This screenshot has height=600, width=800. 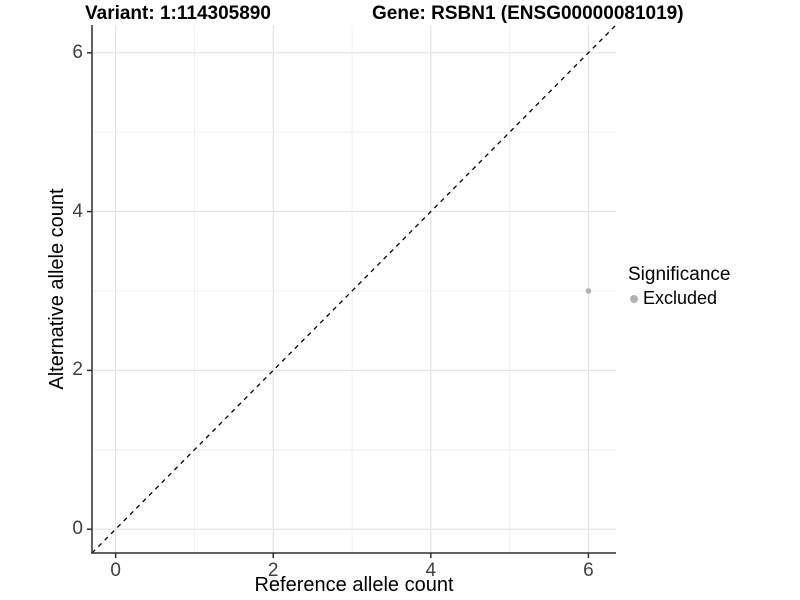 What do you see at coordinates (588, 570) in the screenshot?
I see `x-tick-label: 6` at bounding box center [588, 570].